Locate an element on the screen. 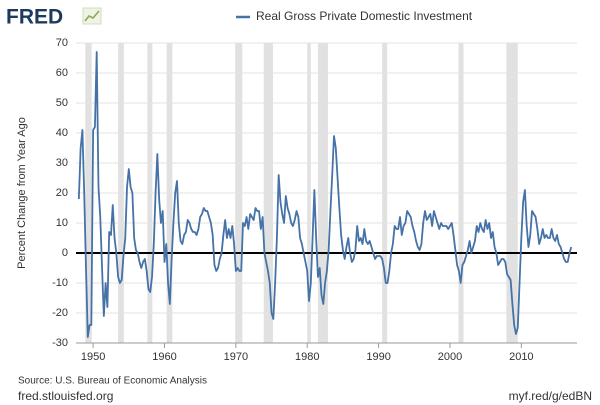  y-tick-label: 10 is located at coordinates (62, 223).